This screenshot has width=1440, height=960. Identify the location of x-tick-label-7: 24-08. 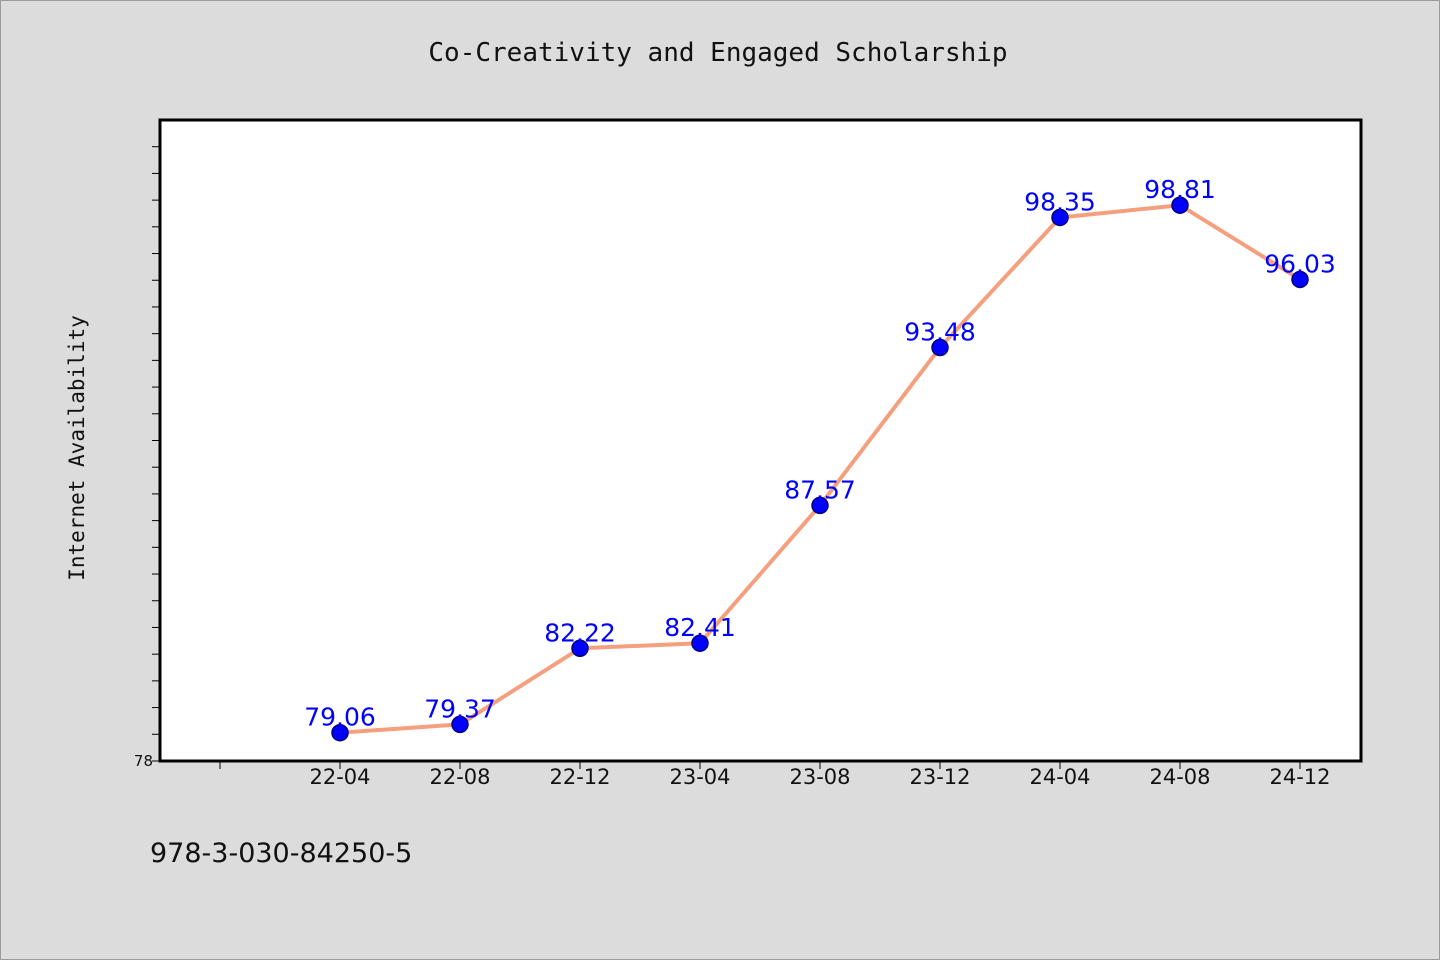
(1179, 777).